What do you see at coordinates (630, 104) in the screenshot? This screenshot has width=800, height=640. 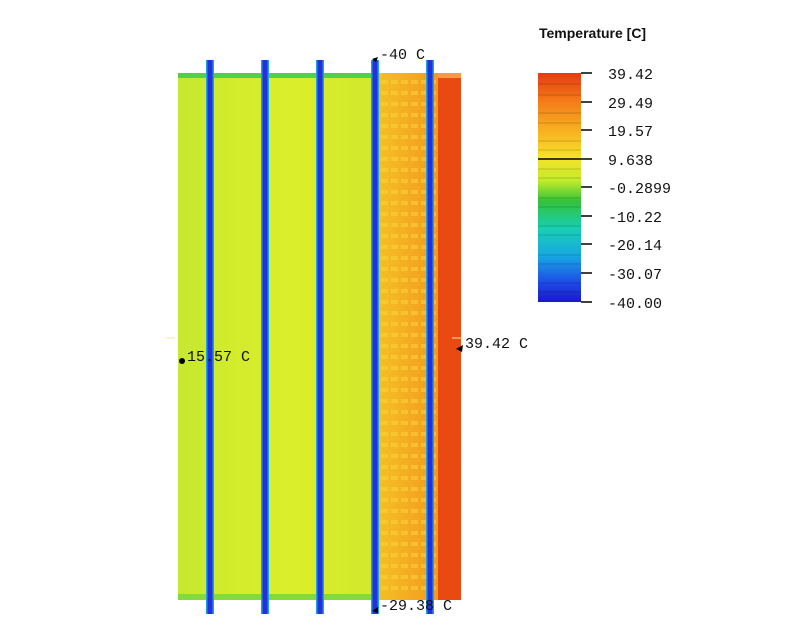 I see `legend-tick-label: 29.49` at bounding box center [630, 104].